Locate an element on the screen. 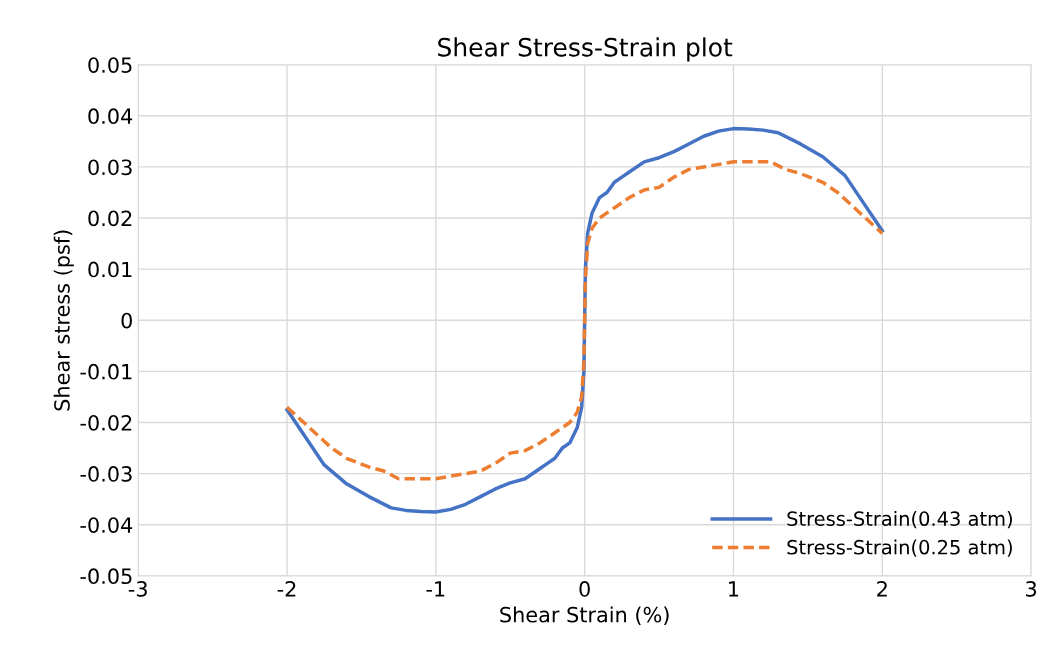 The image size is (1063, 647). y-tick-label: 0.05 is located at coordinates (110, 65).